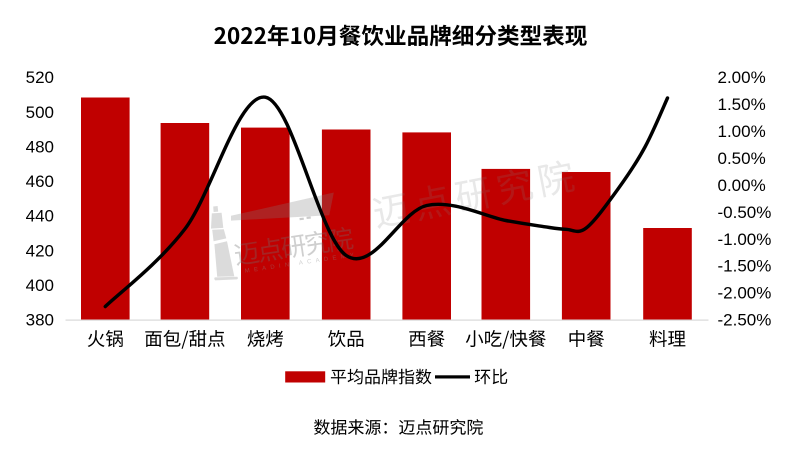  Describe the element at coordinates (40, 216) in the screenshot. I see `svg-text: 440` at that location.